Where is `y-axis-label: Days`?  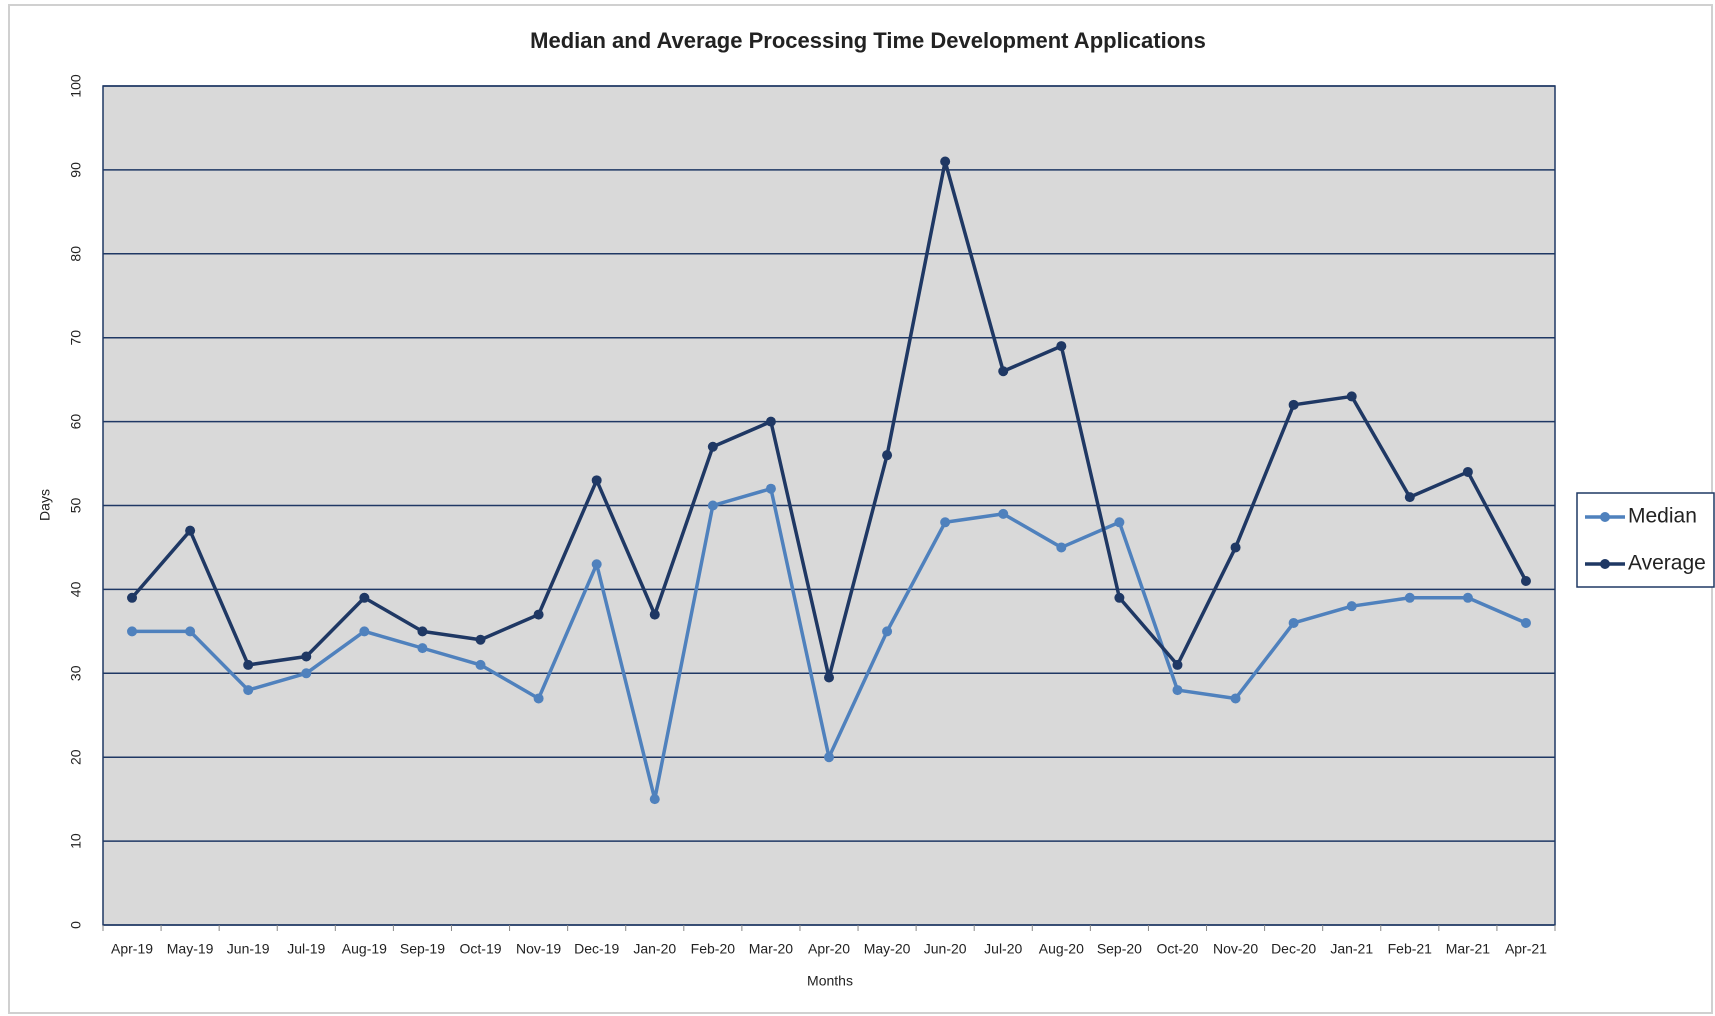
y-axis-label: Days is located at coordinates (45, 505).